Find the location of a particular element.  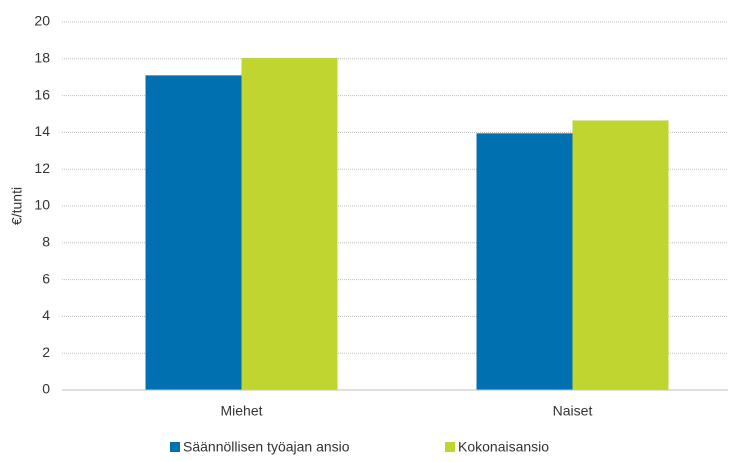

x-tick-label: Naiset is located at coordinates (573, 411).